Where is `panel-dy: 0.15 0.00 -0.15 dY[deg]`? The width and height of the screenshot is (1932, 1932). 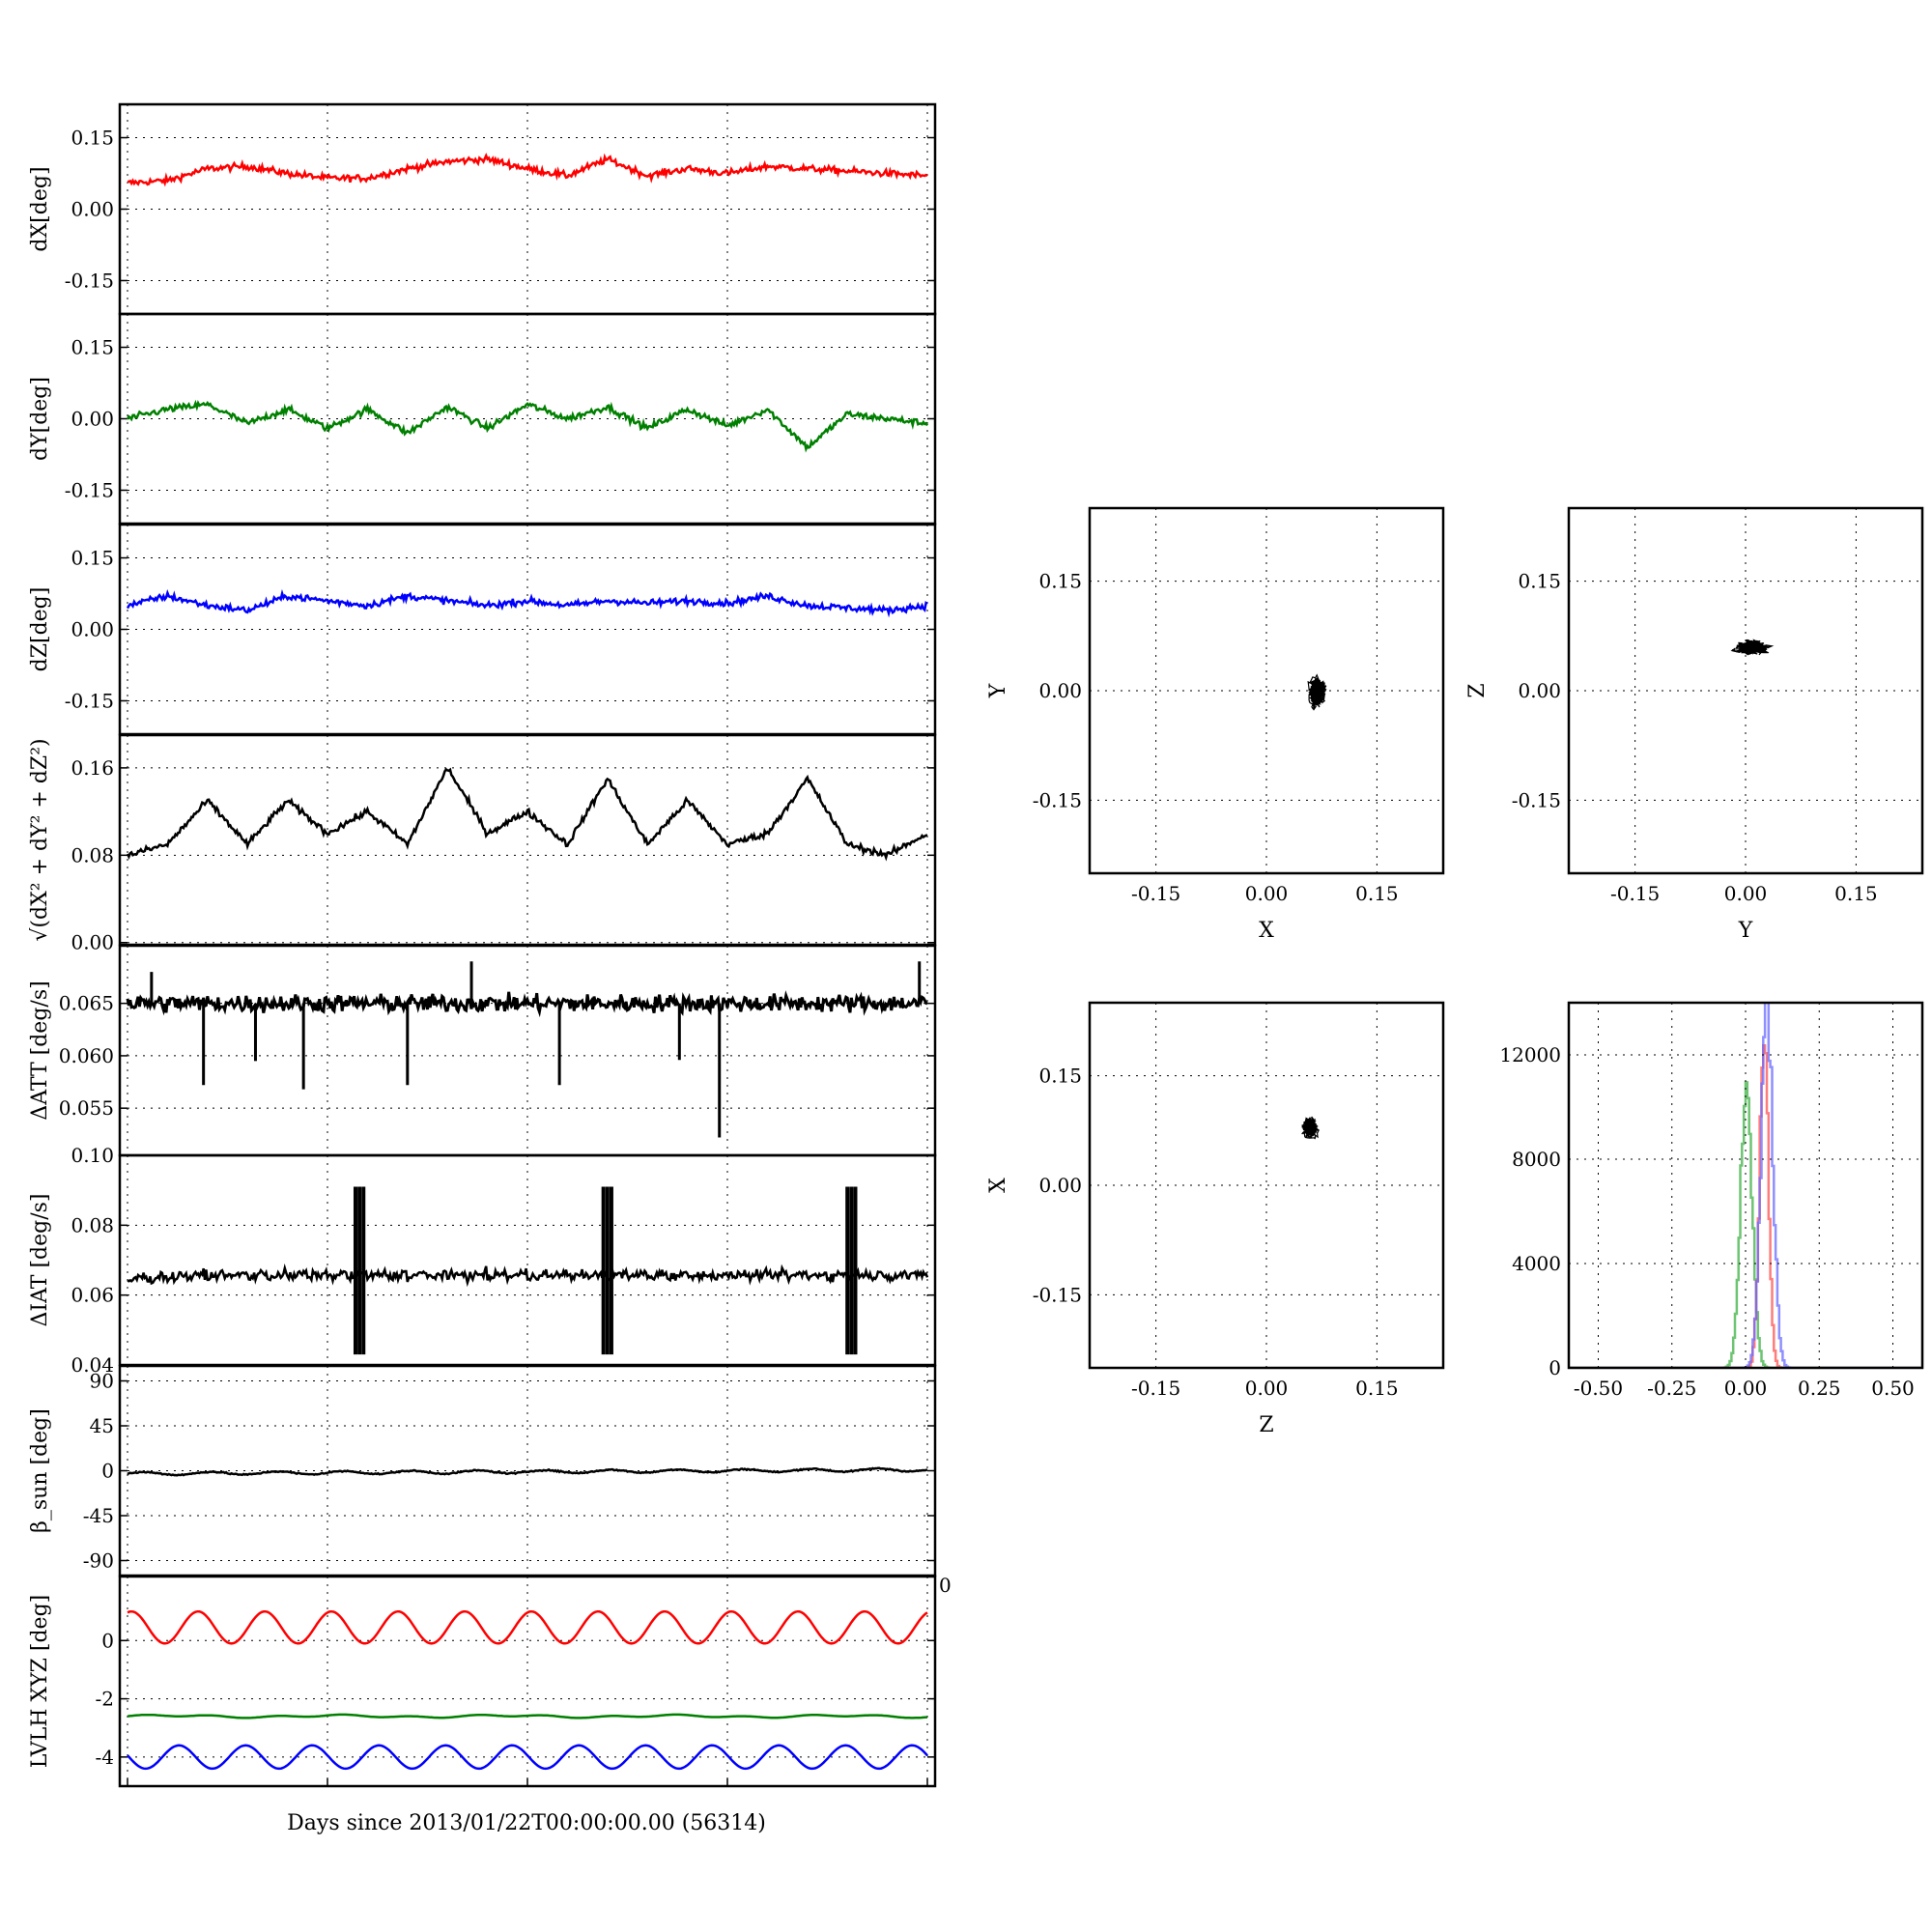
panel-dy: 0.15 0.00 -0.15 dY[deg] is located at coordinates (482, 419).